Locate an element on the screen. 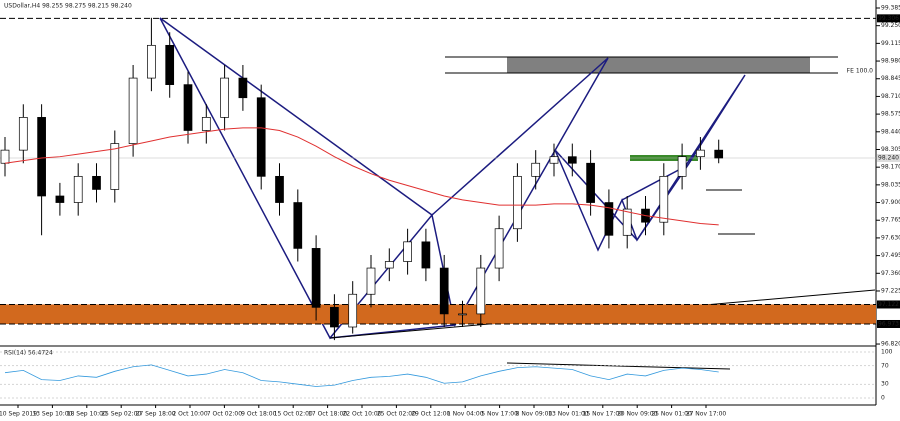  x-tick-label: 7 Oct 02:00 is located at coordinates (224, 414).